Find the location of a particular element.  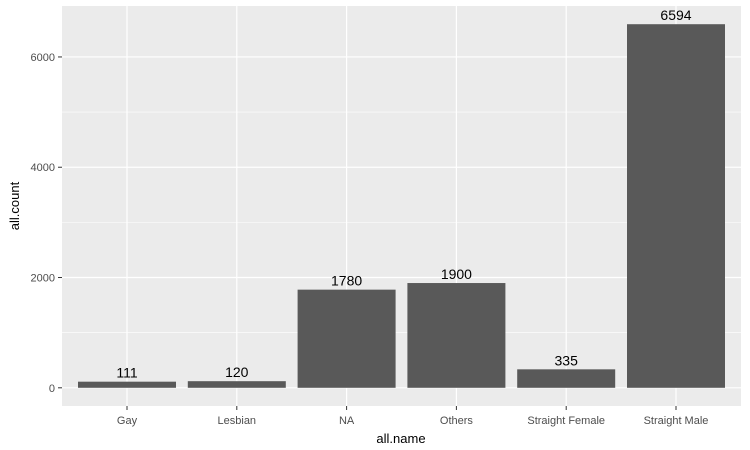

bar-value-label: 6594 is located at coordinates (675, 15).